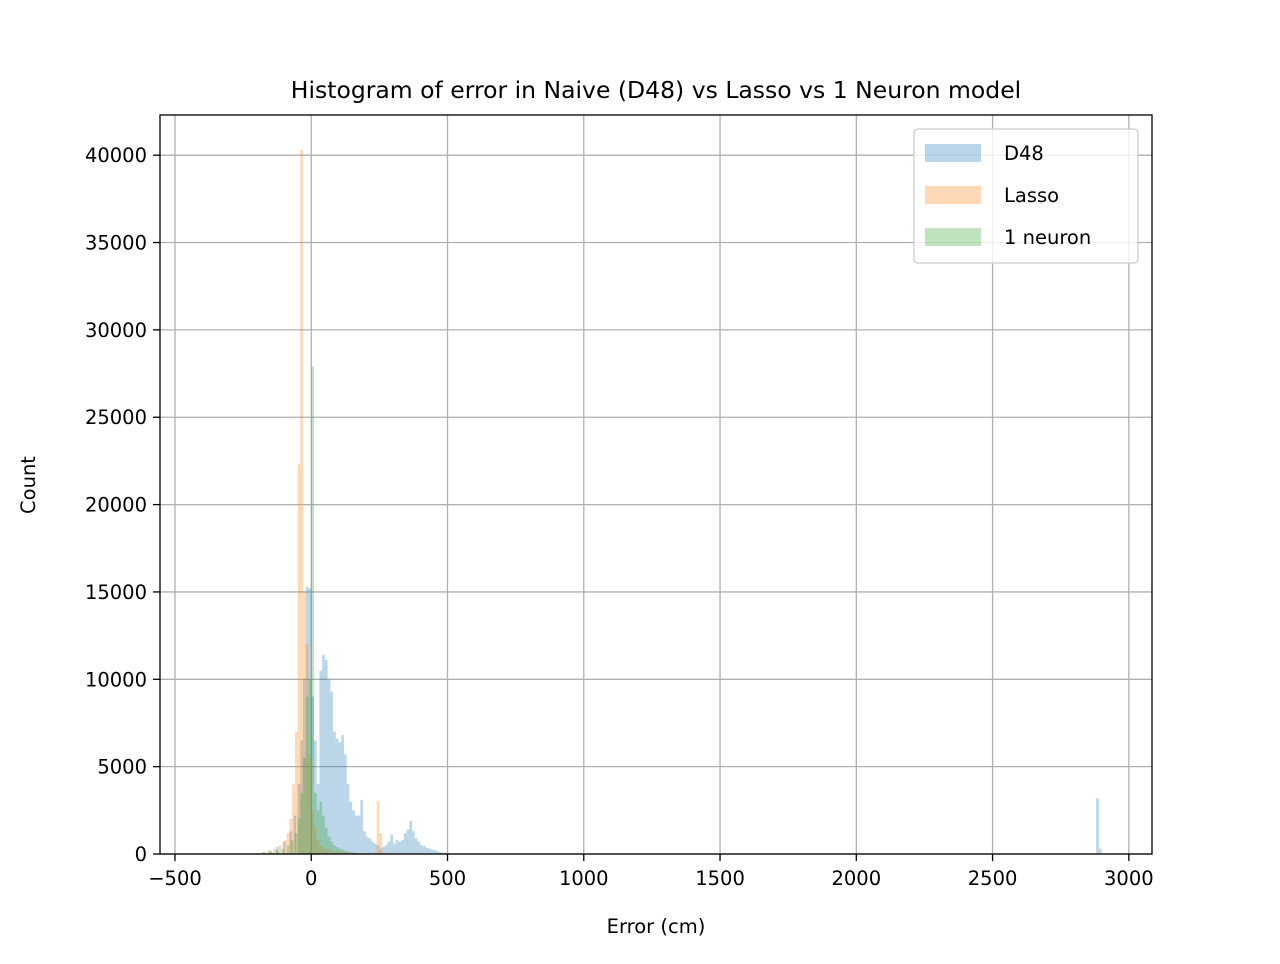 This screenshot has width=1280, height=964. Describe the element at coordinates (116, 330) in the screenshot. I see `y-tick-label: 30000` at that location.